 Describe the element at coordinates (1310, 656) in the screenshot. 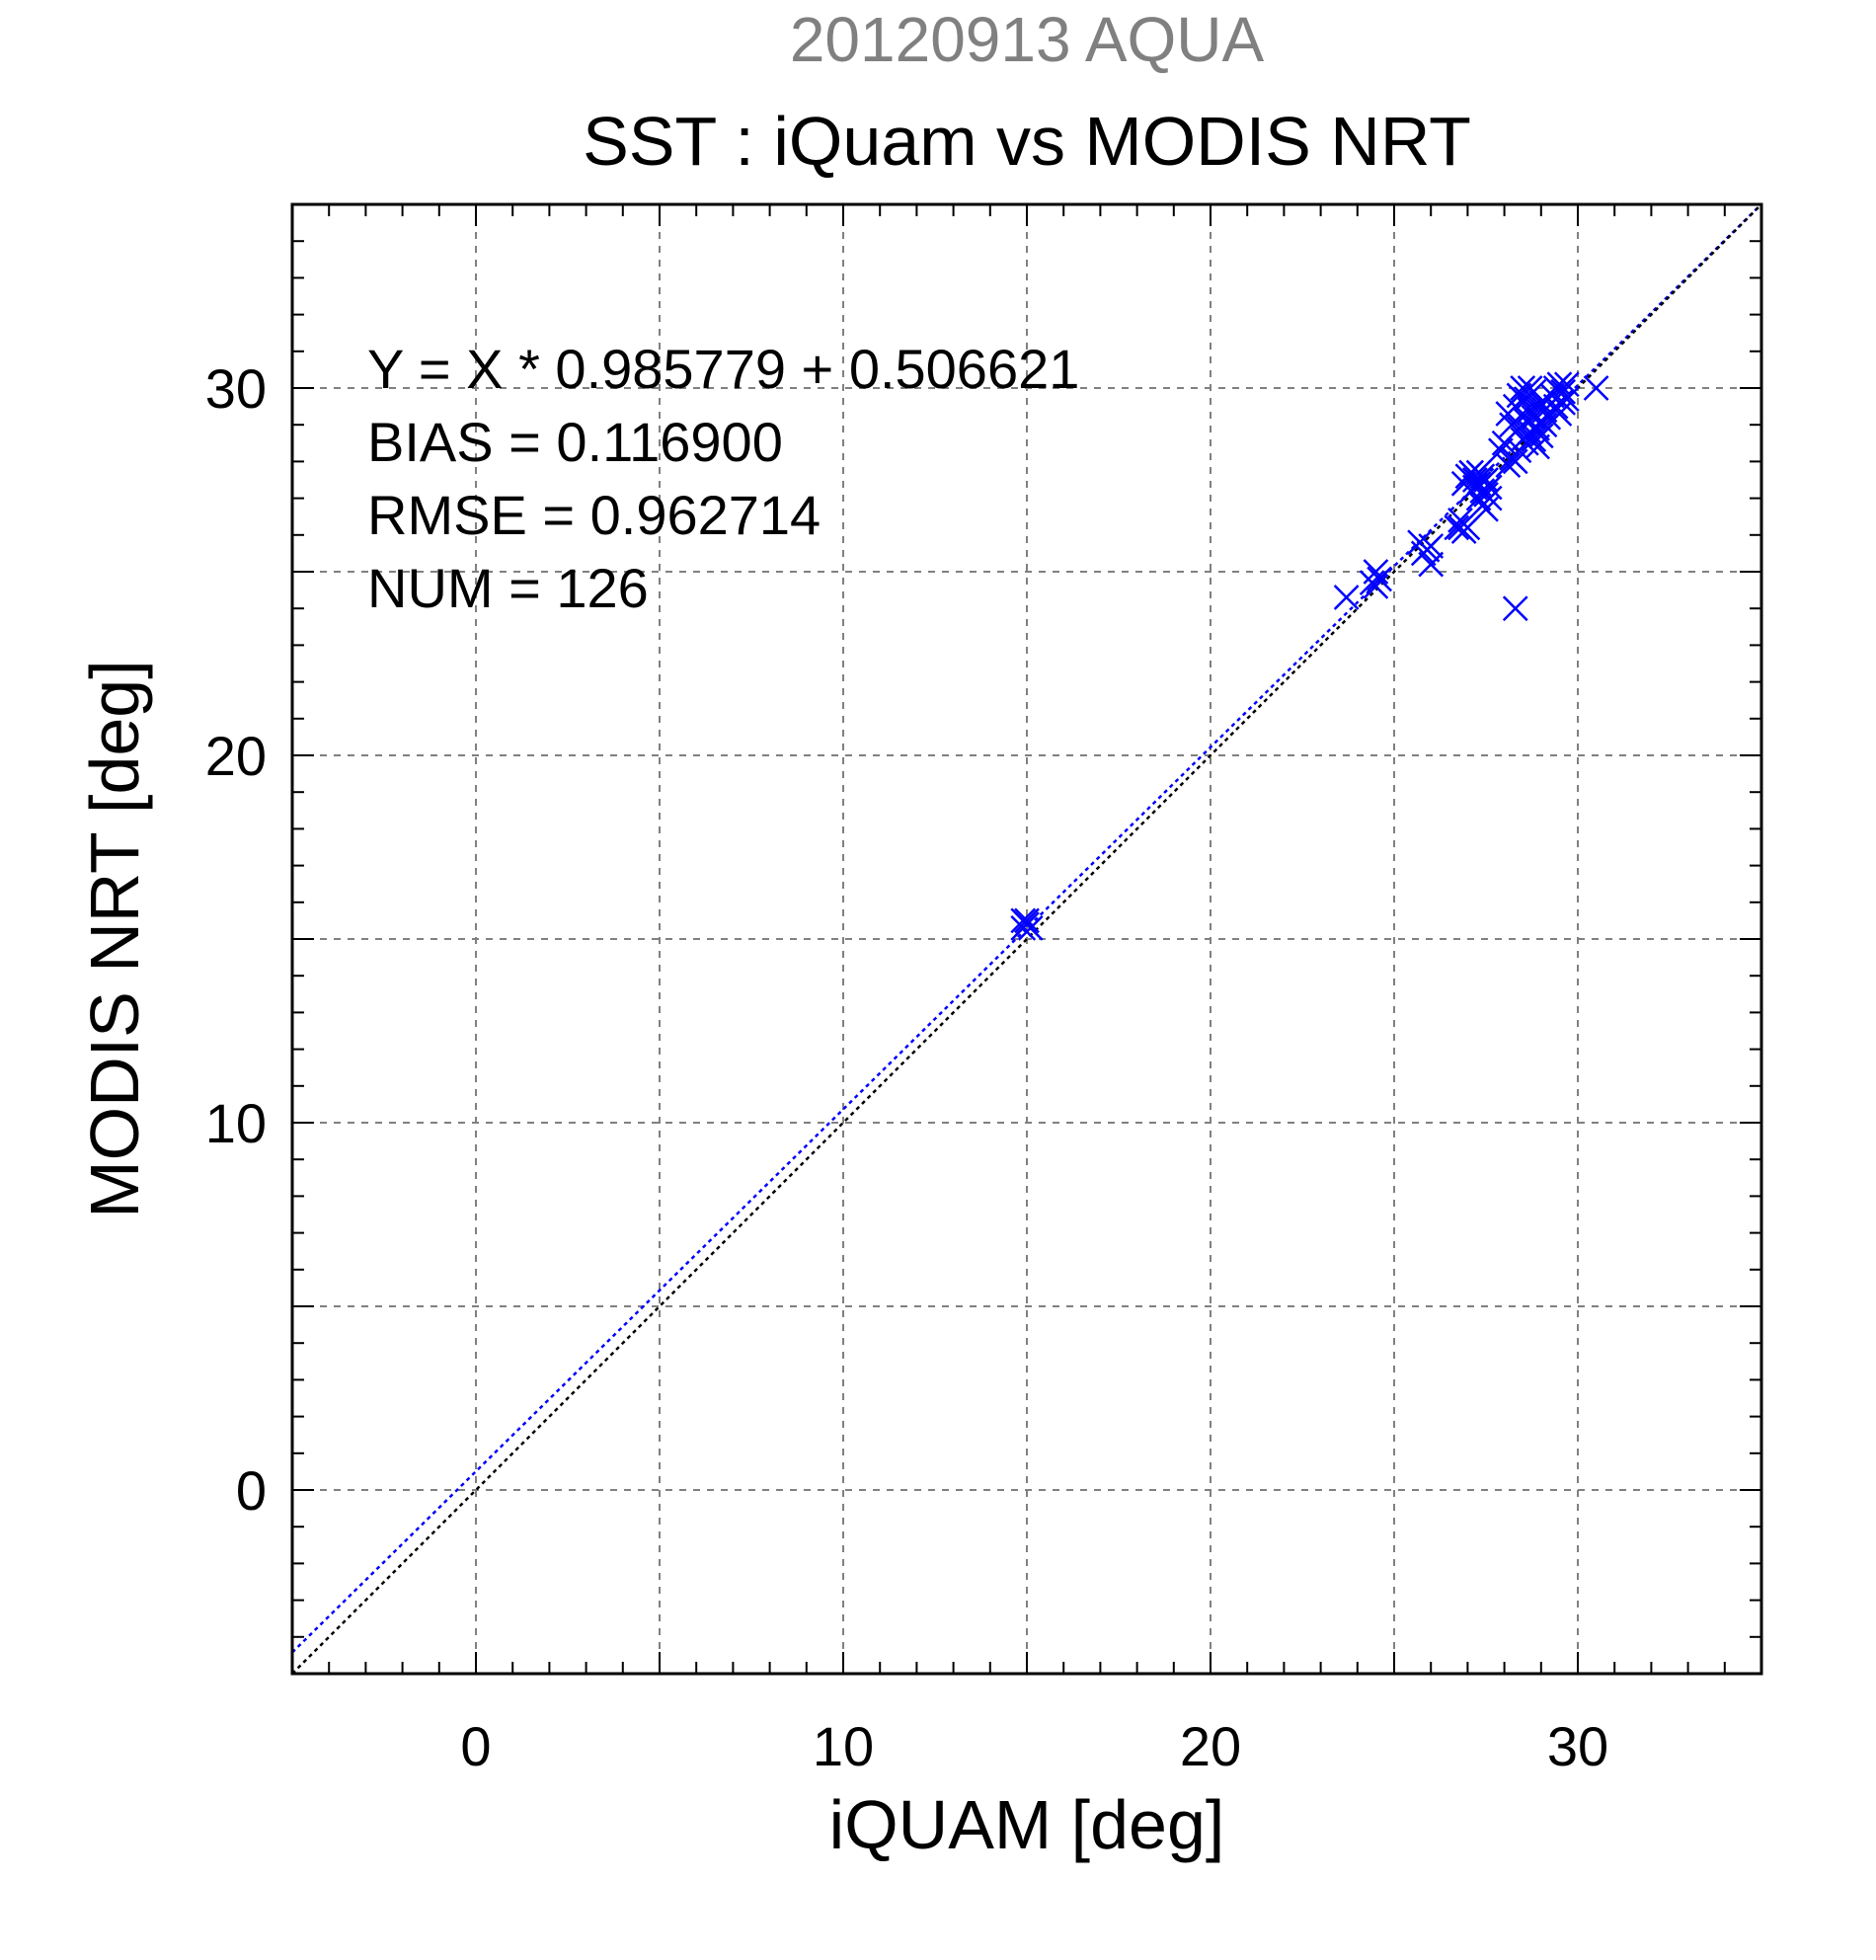

I see `data-points` at that location.